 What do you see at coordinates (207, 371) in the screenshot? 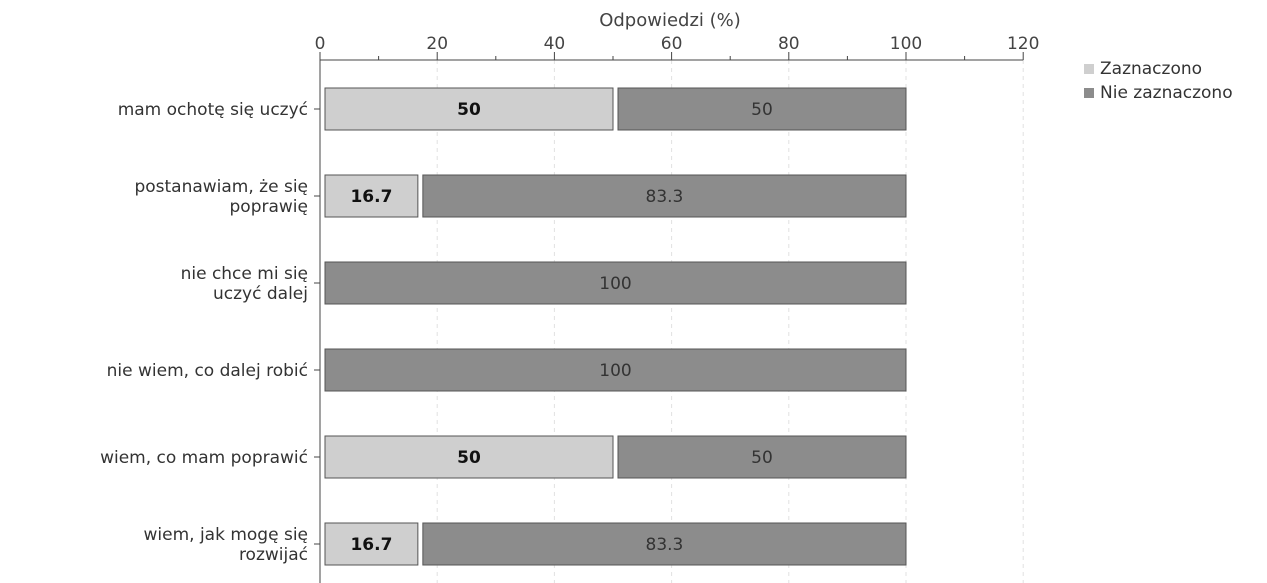
I see `category-label: nie wiem, co dalej robić` at bounding box center [207, 371].